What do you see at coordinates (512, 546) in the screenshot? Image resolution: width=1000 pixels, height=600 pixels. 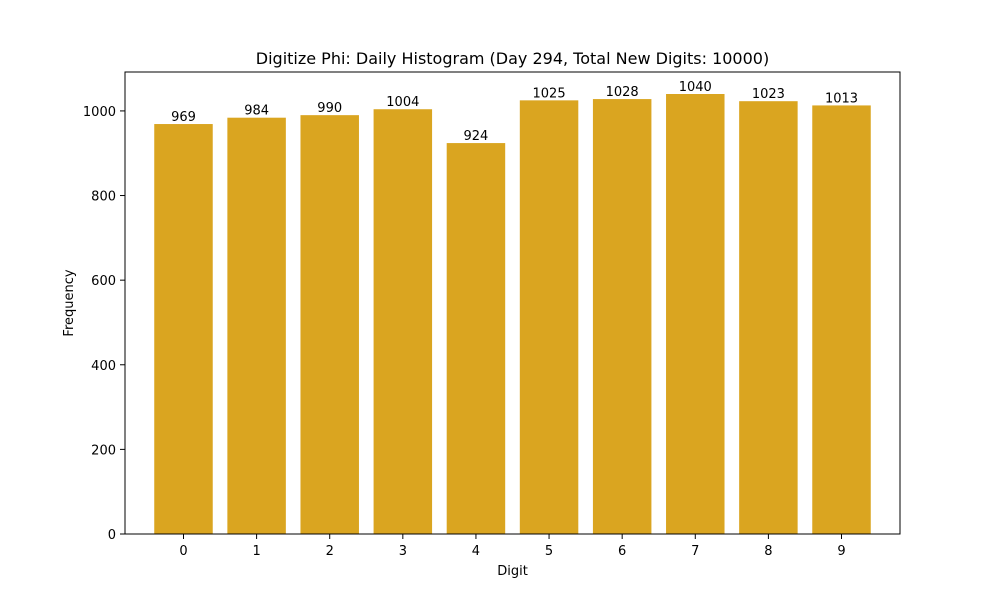 I see `x-axis: 0 1 2 3 4 5 6 7 8 9` at bounding box center [512, 546].